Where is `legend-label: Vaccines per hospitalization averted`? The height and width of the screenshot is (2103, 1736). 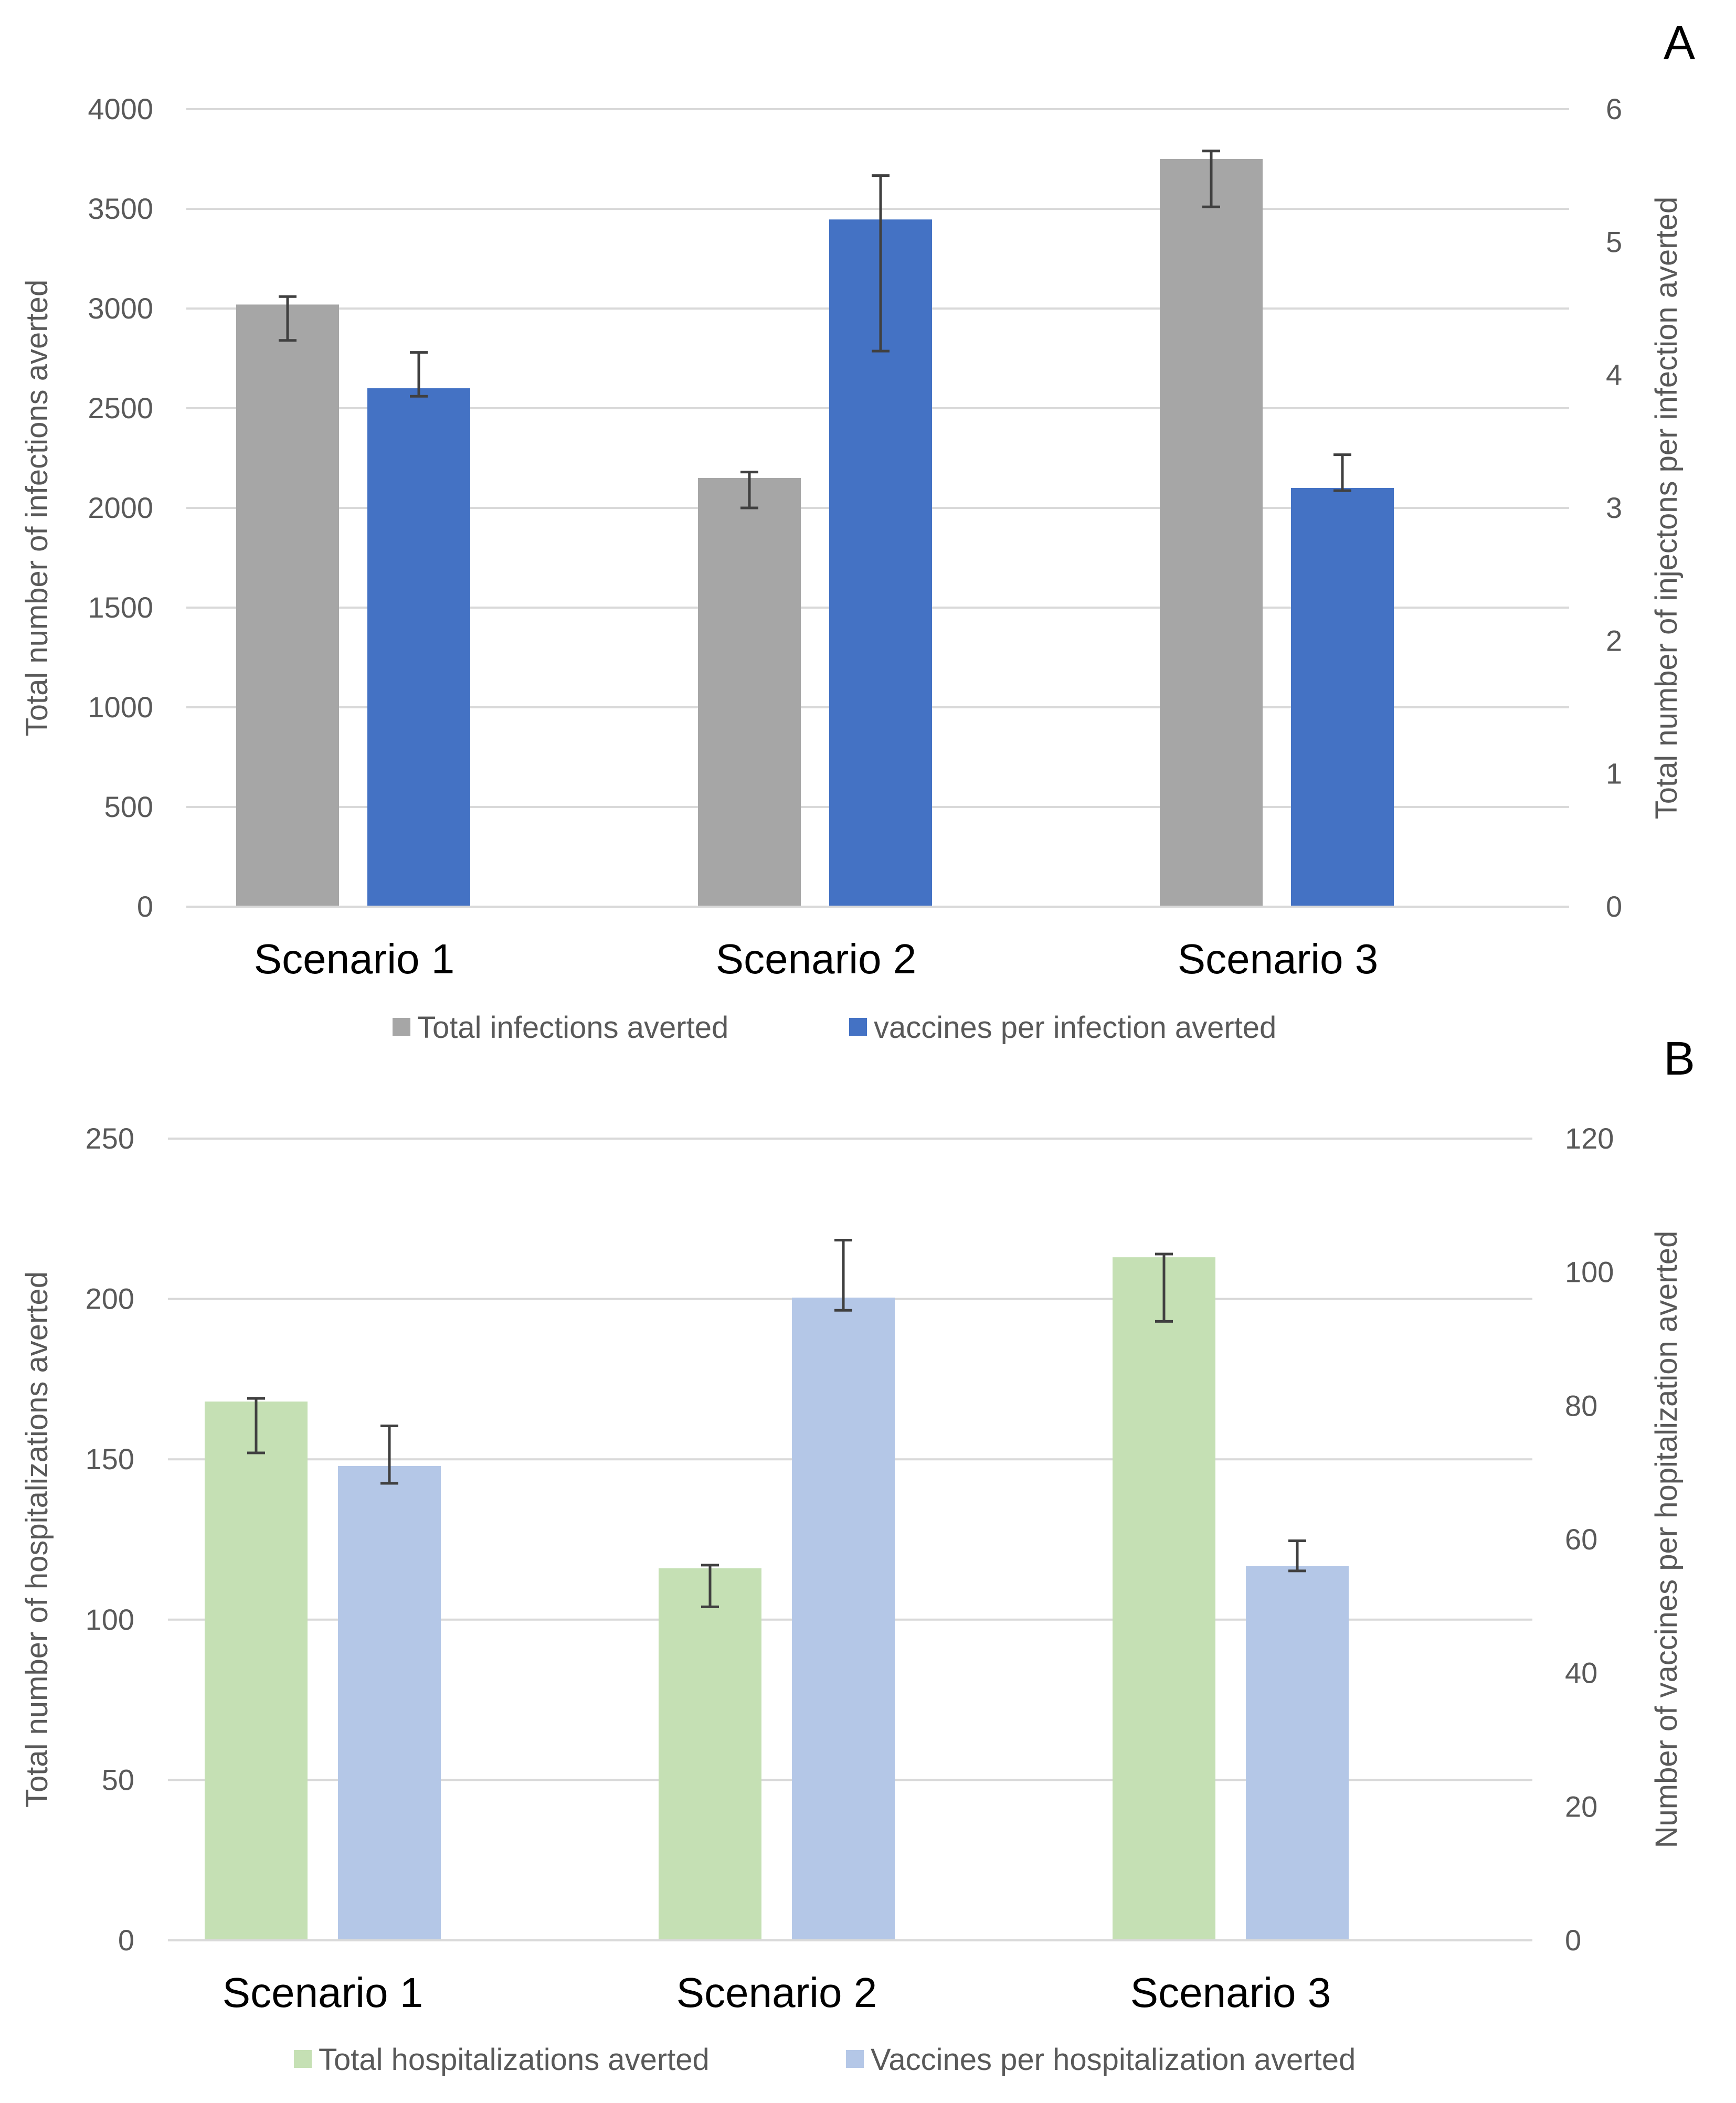 legend-label: Vaccines per hospitalization averted is located at coordinates (1113, 2060).